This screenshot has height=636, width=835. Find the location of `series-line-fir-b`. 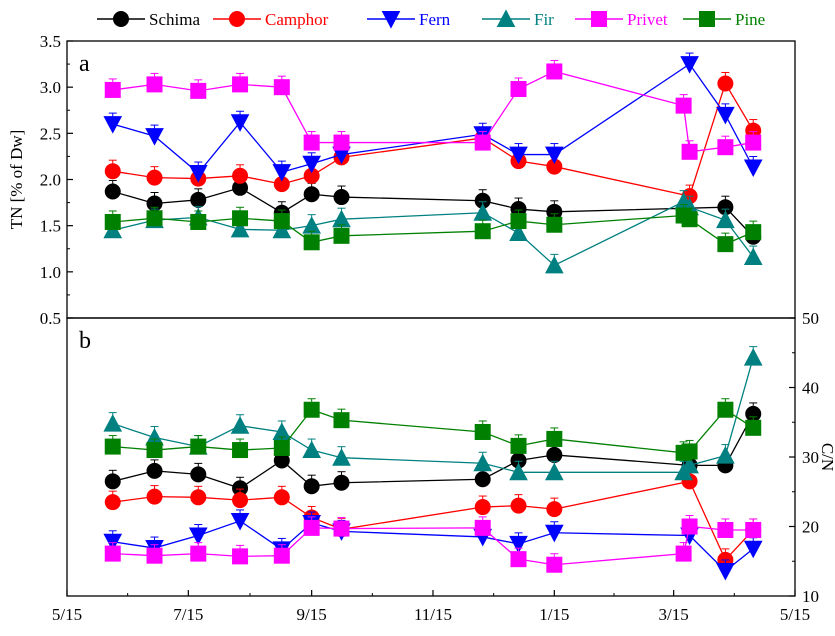

series-line-fir-b is located at coordinates (433, 415).